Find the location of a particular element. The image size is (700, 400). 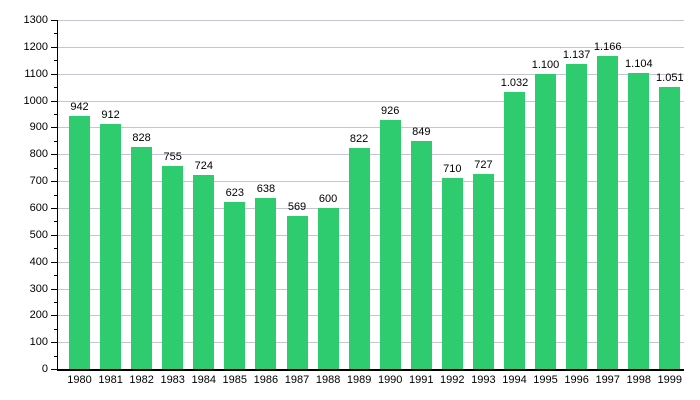

x-axis-label: 1989 is located at coordinates (359, 380).